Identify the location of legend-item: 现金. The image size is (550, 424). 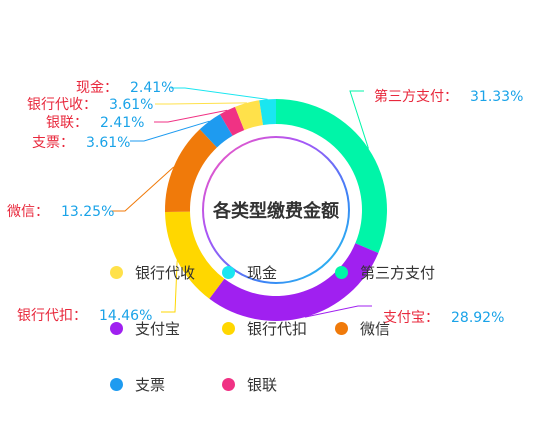
(249, 272).